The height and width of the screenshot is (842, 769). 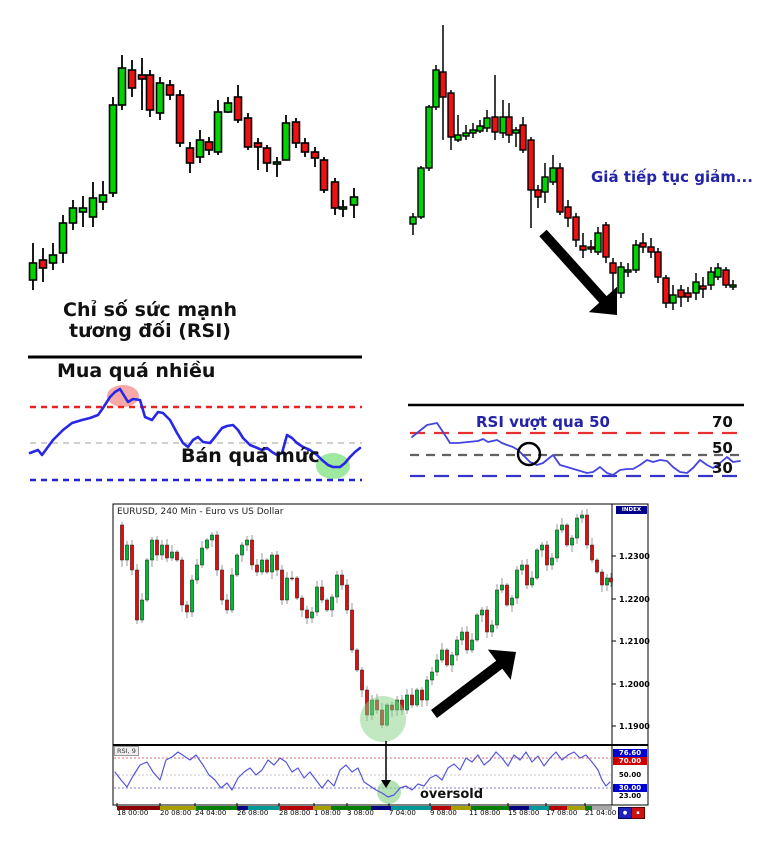 What do you see at coordinates (634, 684) in the screenshot?
I see `price-tick-label: 1.2000` at bounding box center [634, 684].